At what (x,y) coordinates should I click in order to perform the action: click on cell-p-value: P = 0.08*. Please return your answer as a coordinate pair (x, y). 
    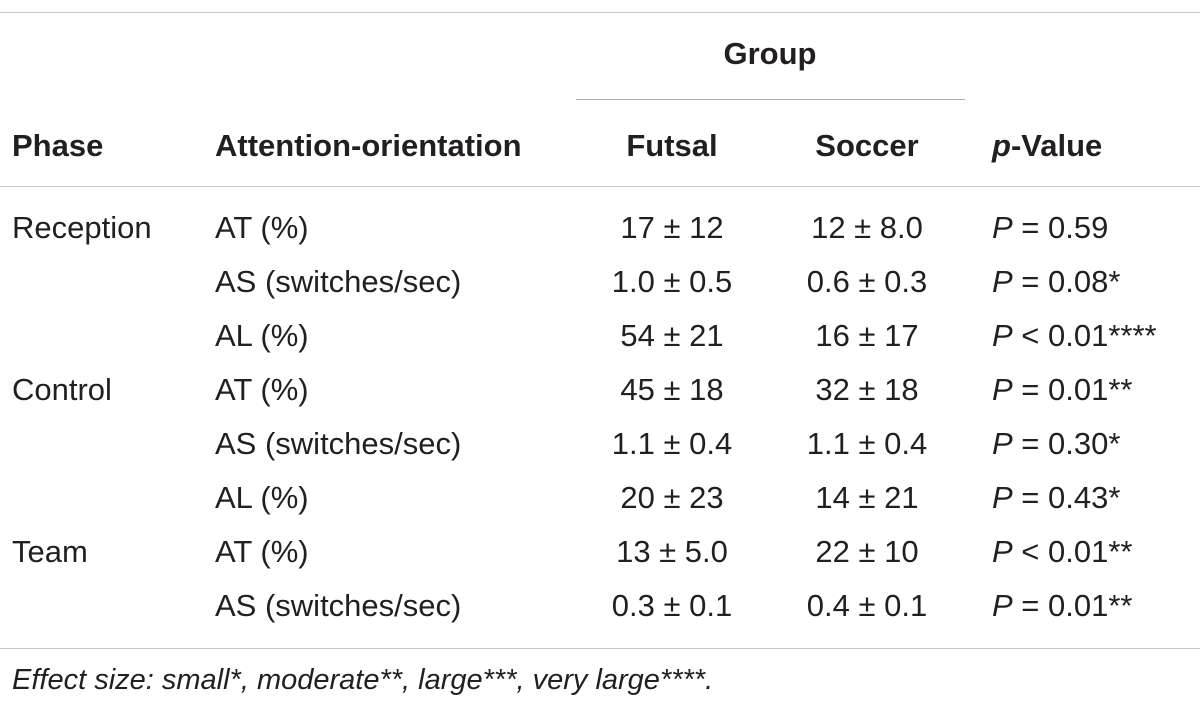
    Looking at the image, I should click on (1056, 282).